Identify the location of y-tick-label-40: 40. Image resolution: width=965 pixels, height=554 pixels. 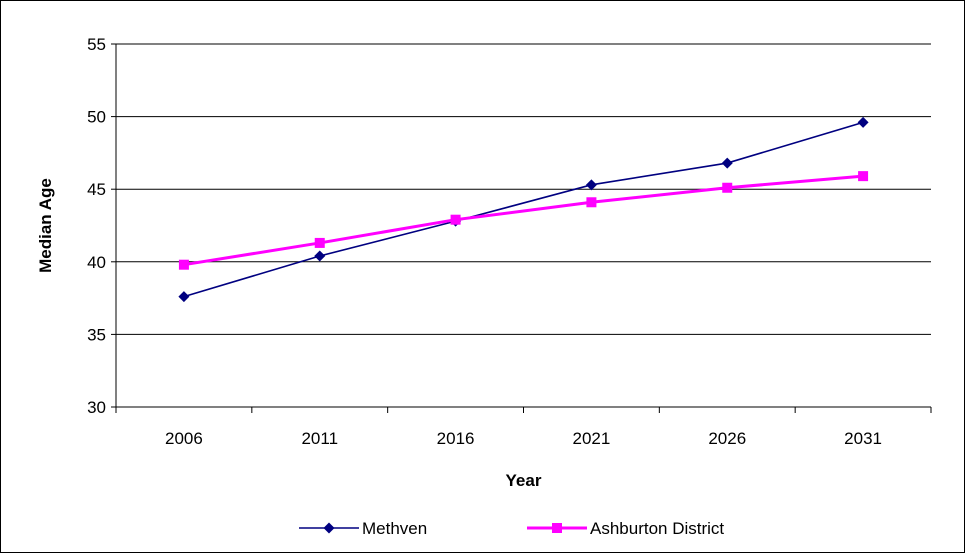
(96, 262).